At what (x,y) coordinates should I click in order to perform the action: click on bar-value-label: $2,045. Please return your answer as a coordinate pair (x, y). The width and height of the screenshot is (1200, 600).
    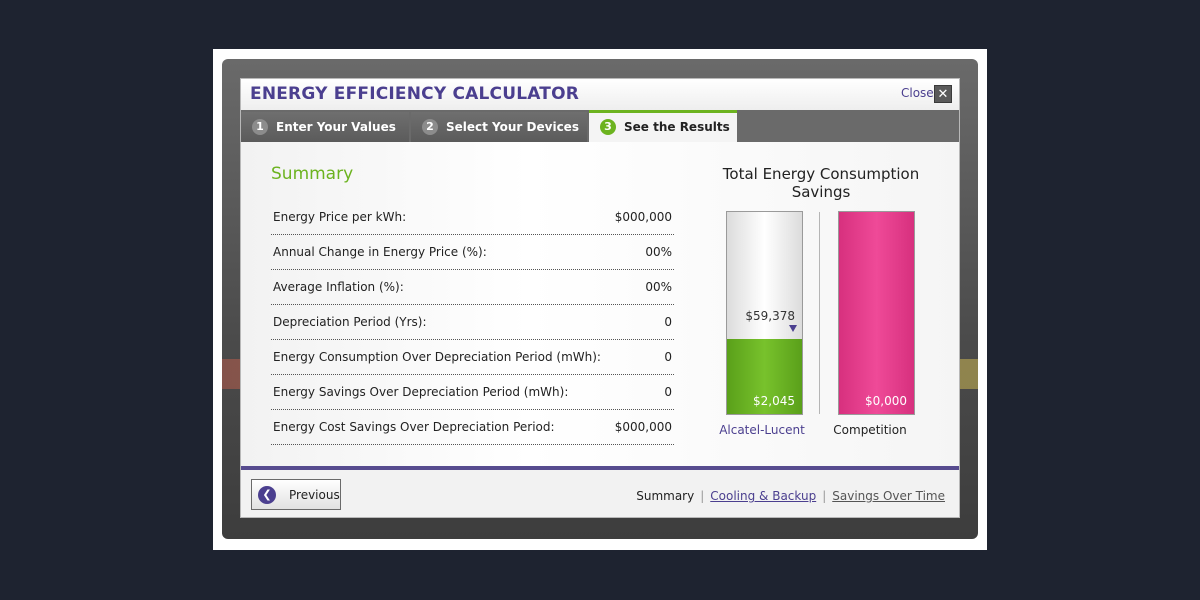
    Looking at the image, I should click on (774, 401).